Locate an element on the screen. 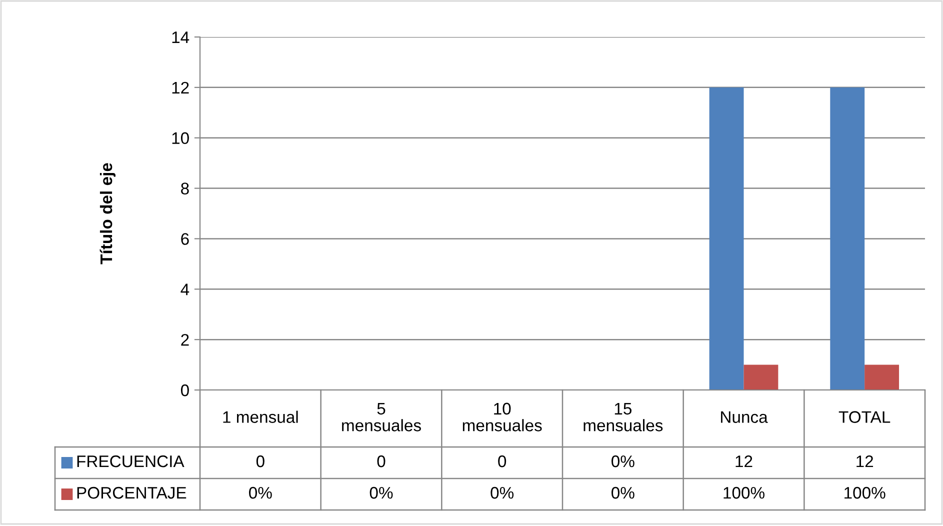  y-axis-title: Título del eje is located at coordinates (108, 213).